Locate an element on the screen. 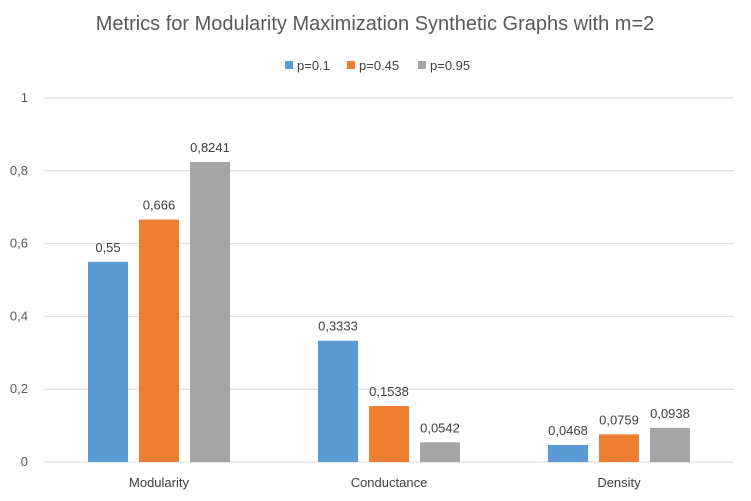 The height and width of the screenshot is (501, 751). data-label: 0,0542 is located at coordinates (440, 427).